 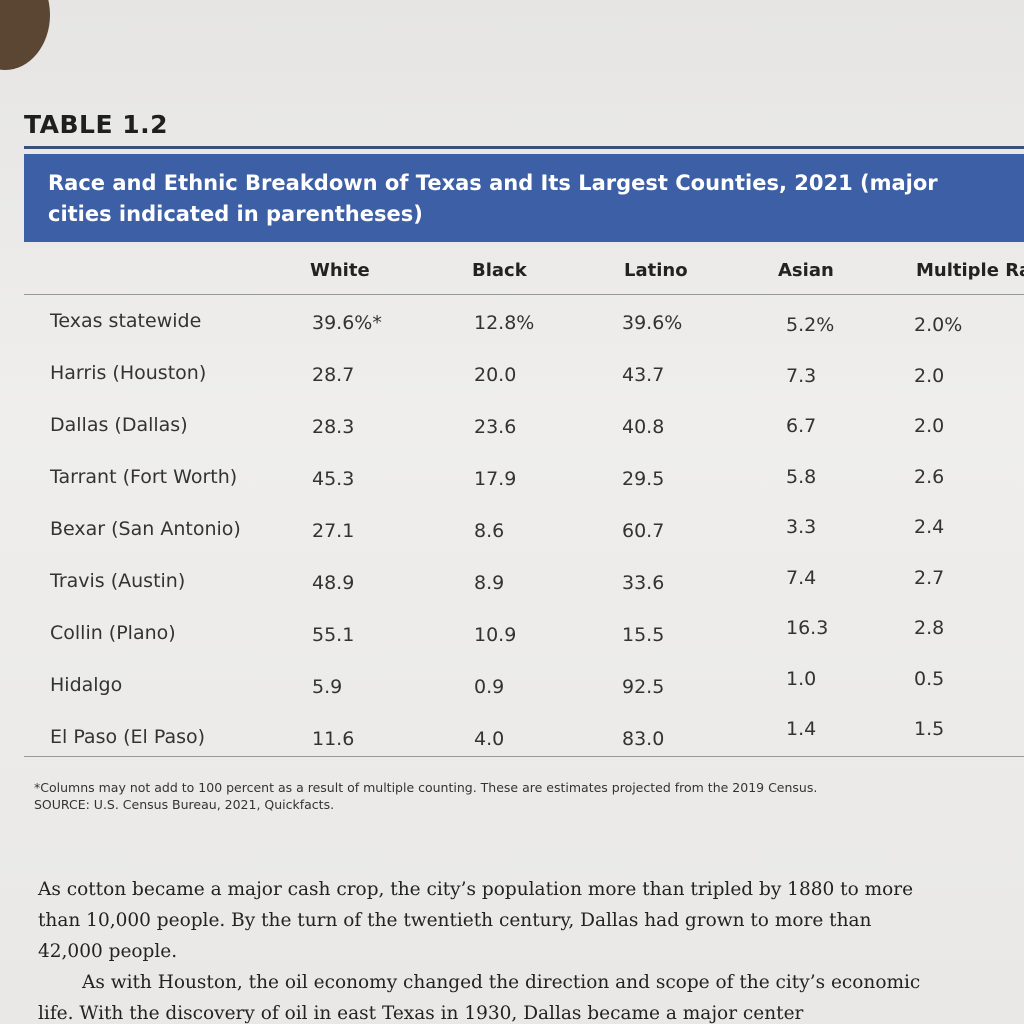 I want to click on row-label: Travis (Austin), so click(x=118, y=581).